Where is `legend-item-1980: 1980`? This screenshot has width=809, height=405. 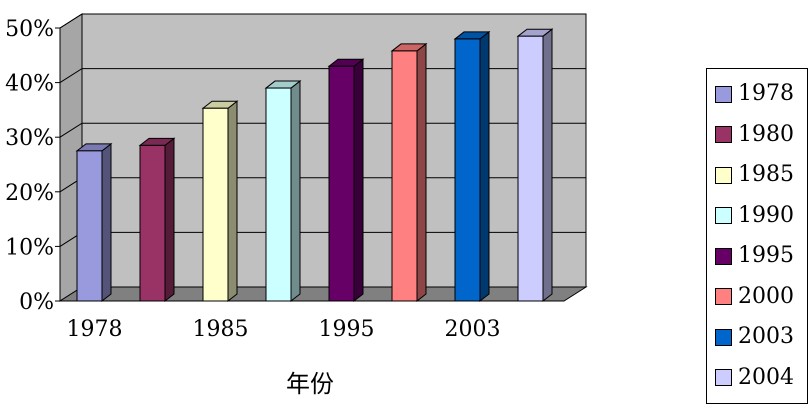
legend-item-1980: 1980 is located at coordinates (757, 135).